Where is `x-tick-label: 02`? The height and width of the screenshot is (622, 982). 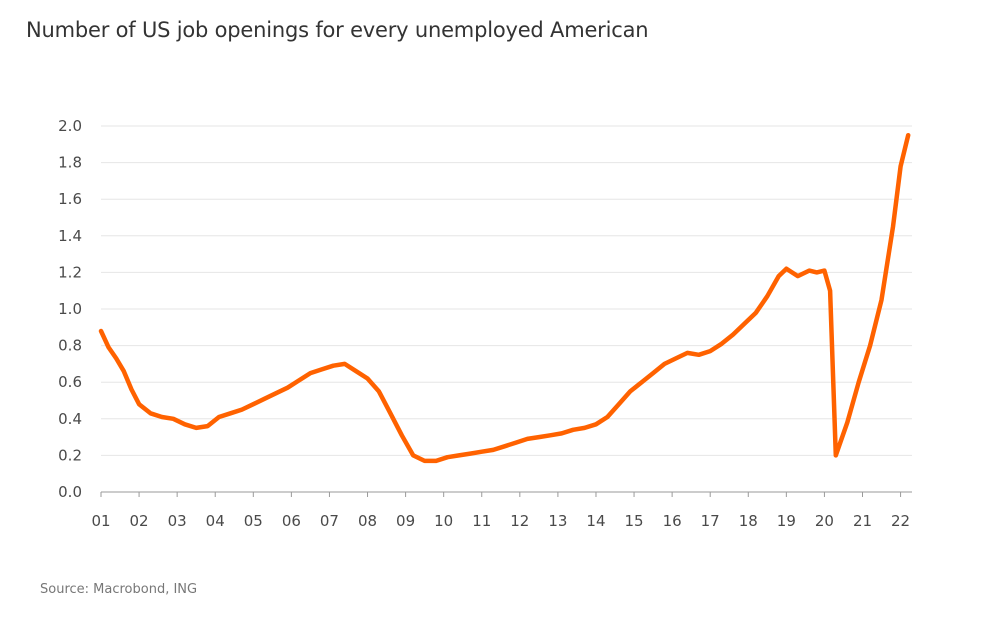 x-tick-label: 02 is located at coordinates (139, 521).